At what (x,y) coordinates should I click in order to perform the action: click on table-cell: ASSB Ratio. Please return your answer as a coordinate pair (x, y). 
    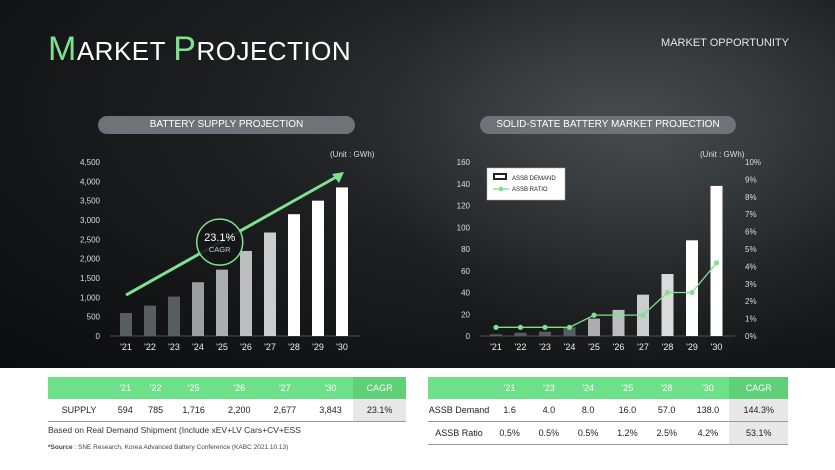
    Looking at the image, I should click on (459, 433).